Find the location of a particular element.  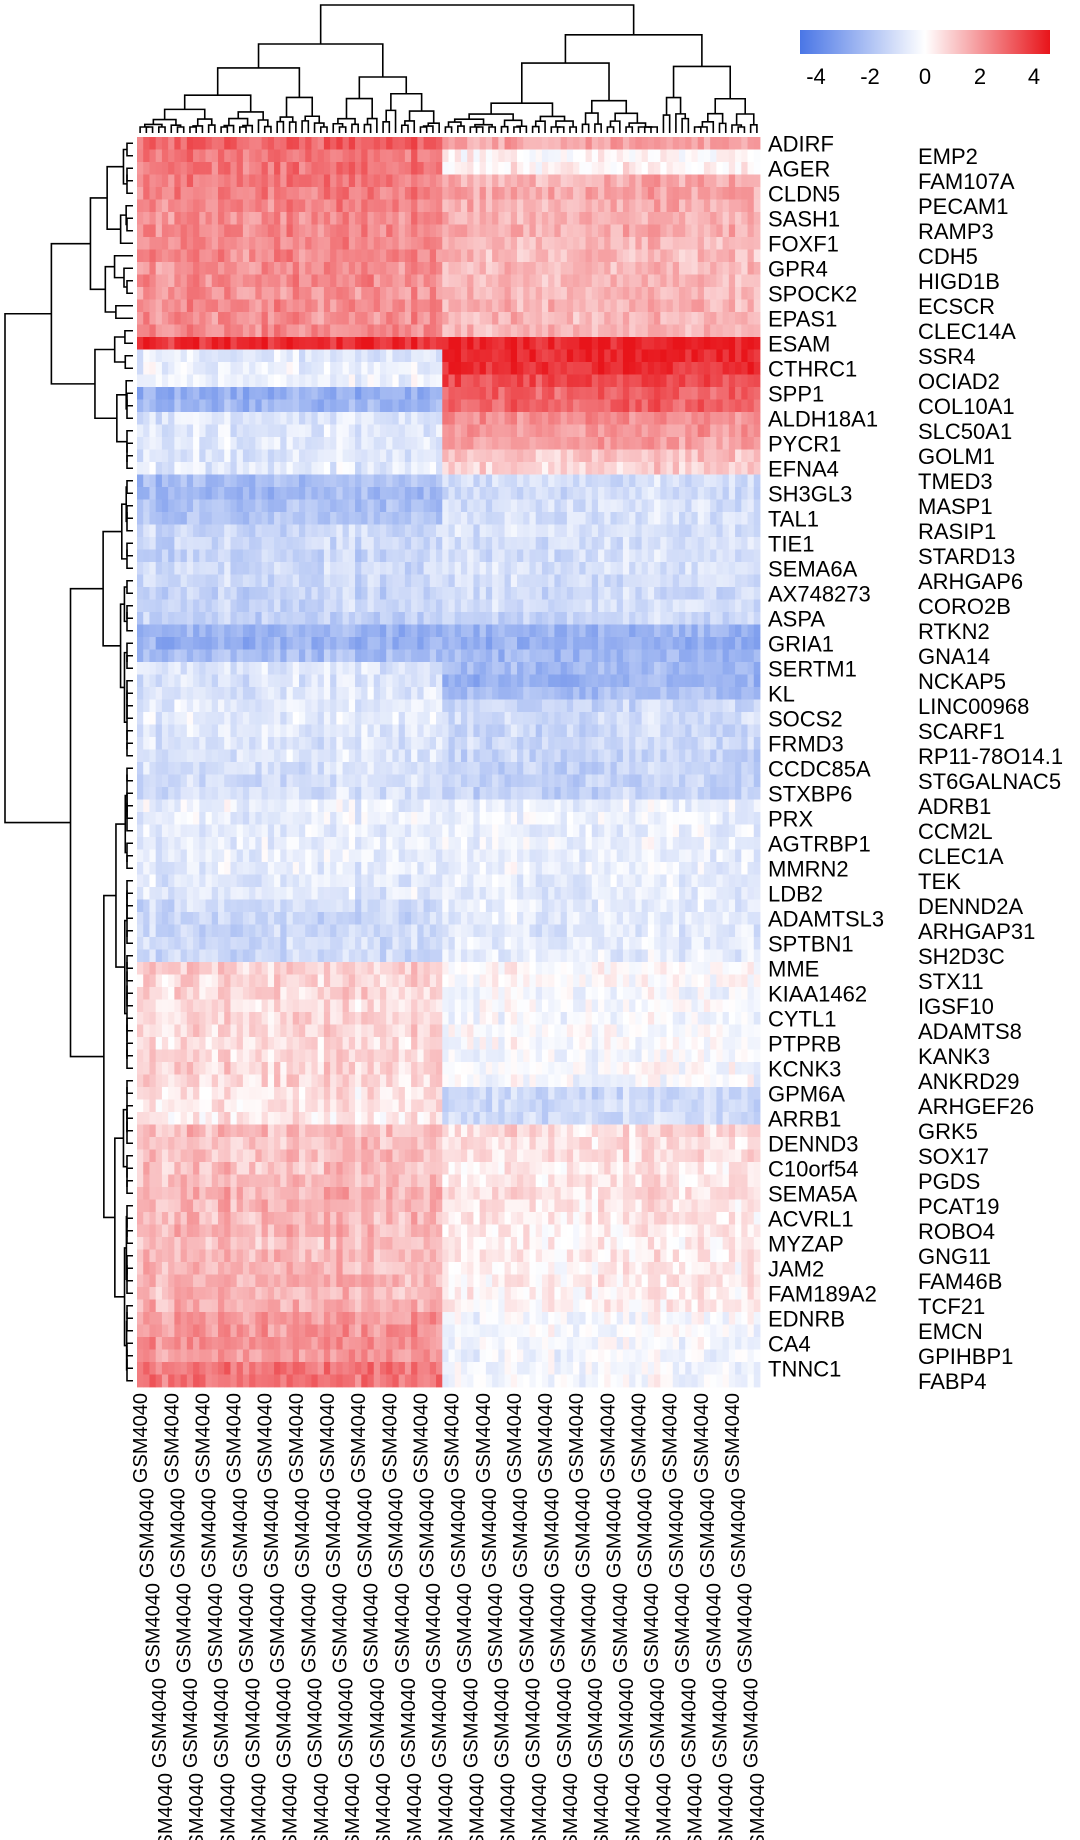

heatmap-row-EPAS1 is located at coordinates (449, 318).